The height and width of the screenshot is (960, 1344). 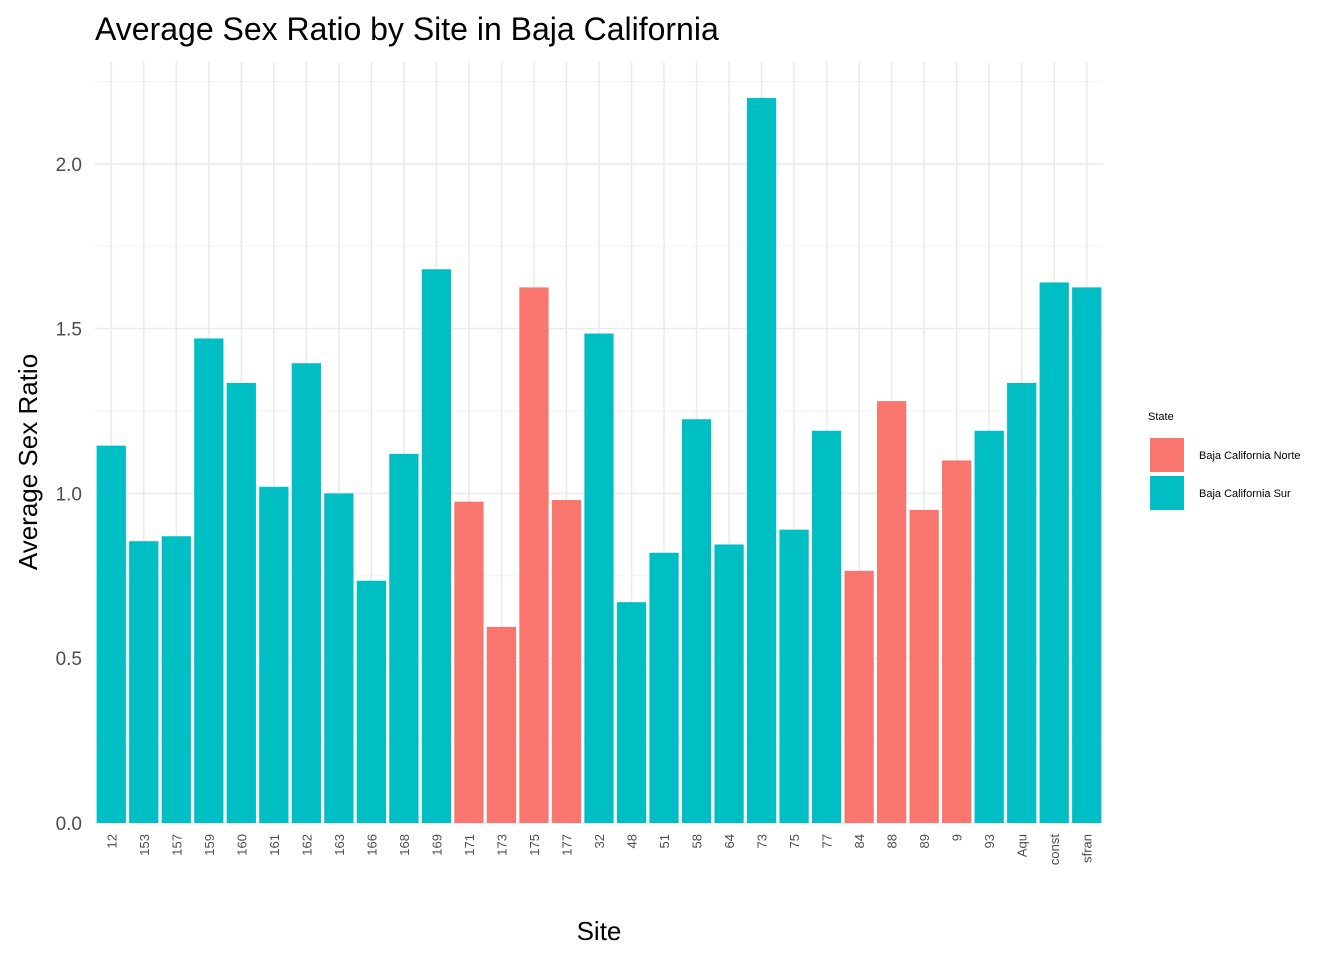 What do you see at coordinates (1087, 555) in the screenshot?
I see `bar-sfran` at bounding box center [1087, 555].